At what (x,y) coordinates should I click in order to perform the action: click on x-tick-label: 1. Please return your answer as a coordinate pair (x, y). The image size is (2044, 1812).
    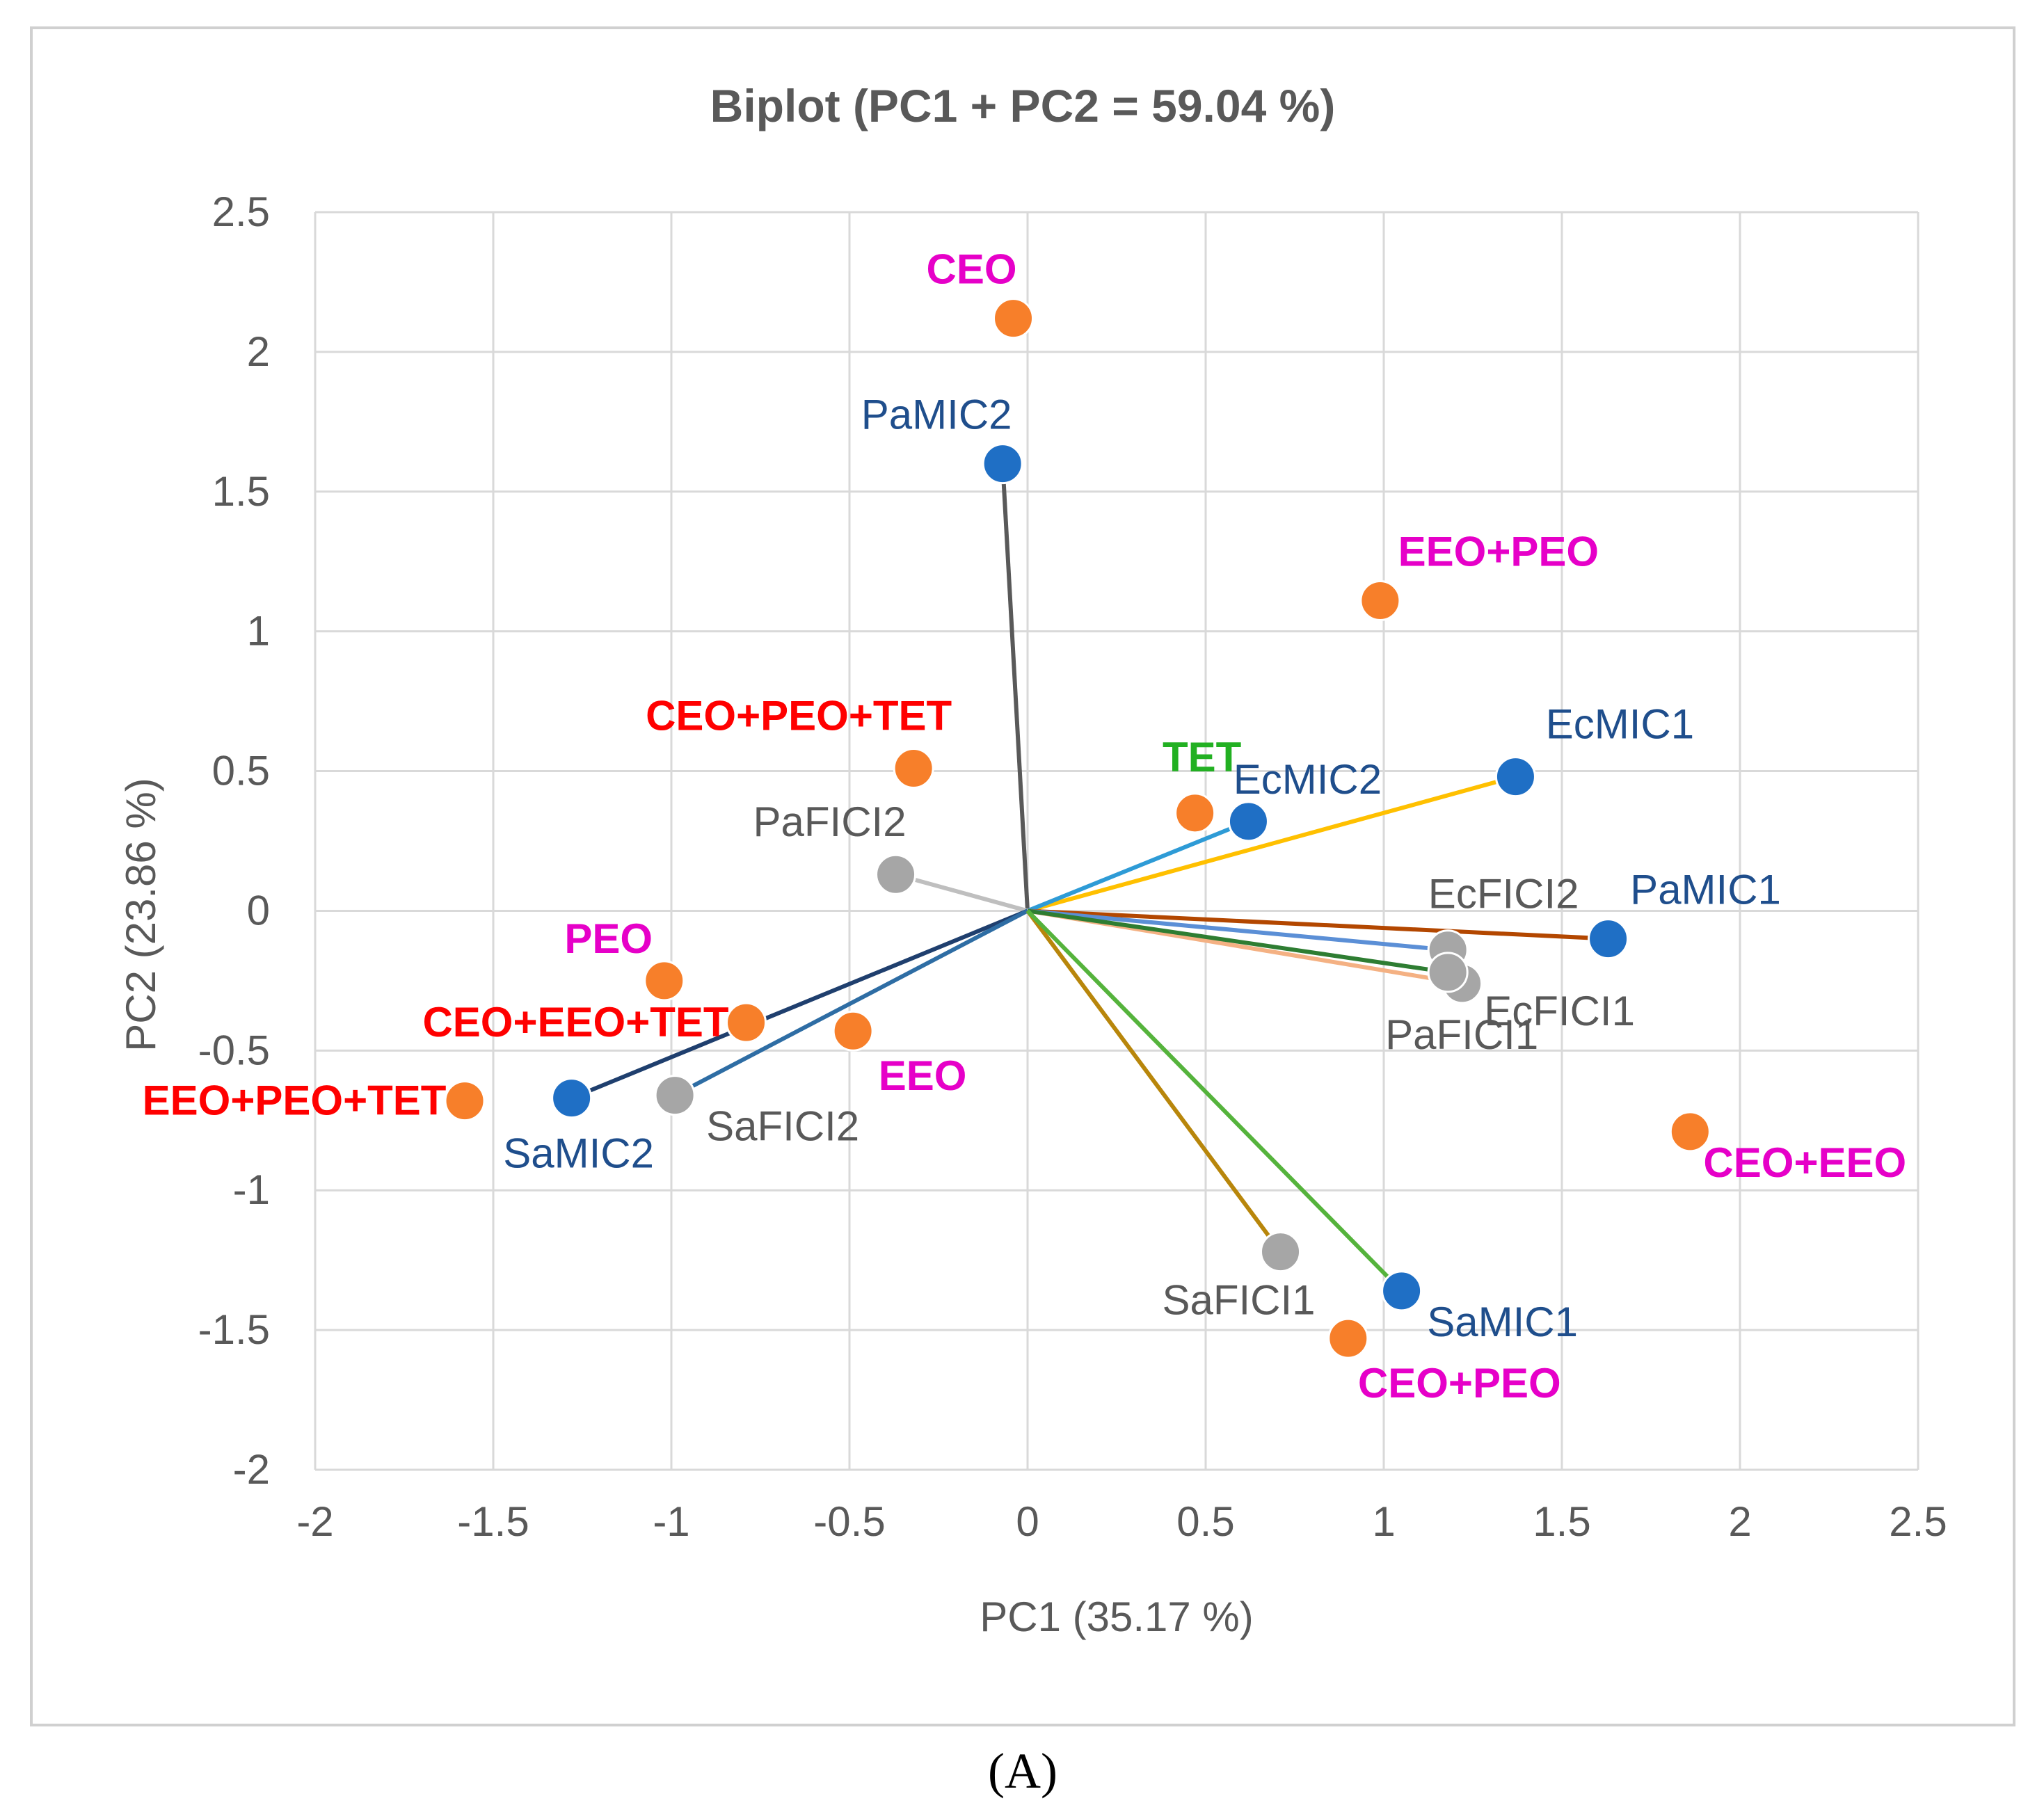
    Looking at the image, I should click on (1383, 1521).